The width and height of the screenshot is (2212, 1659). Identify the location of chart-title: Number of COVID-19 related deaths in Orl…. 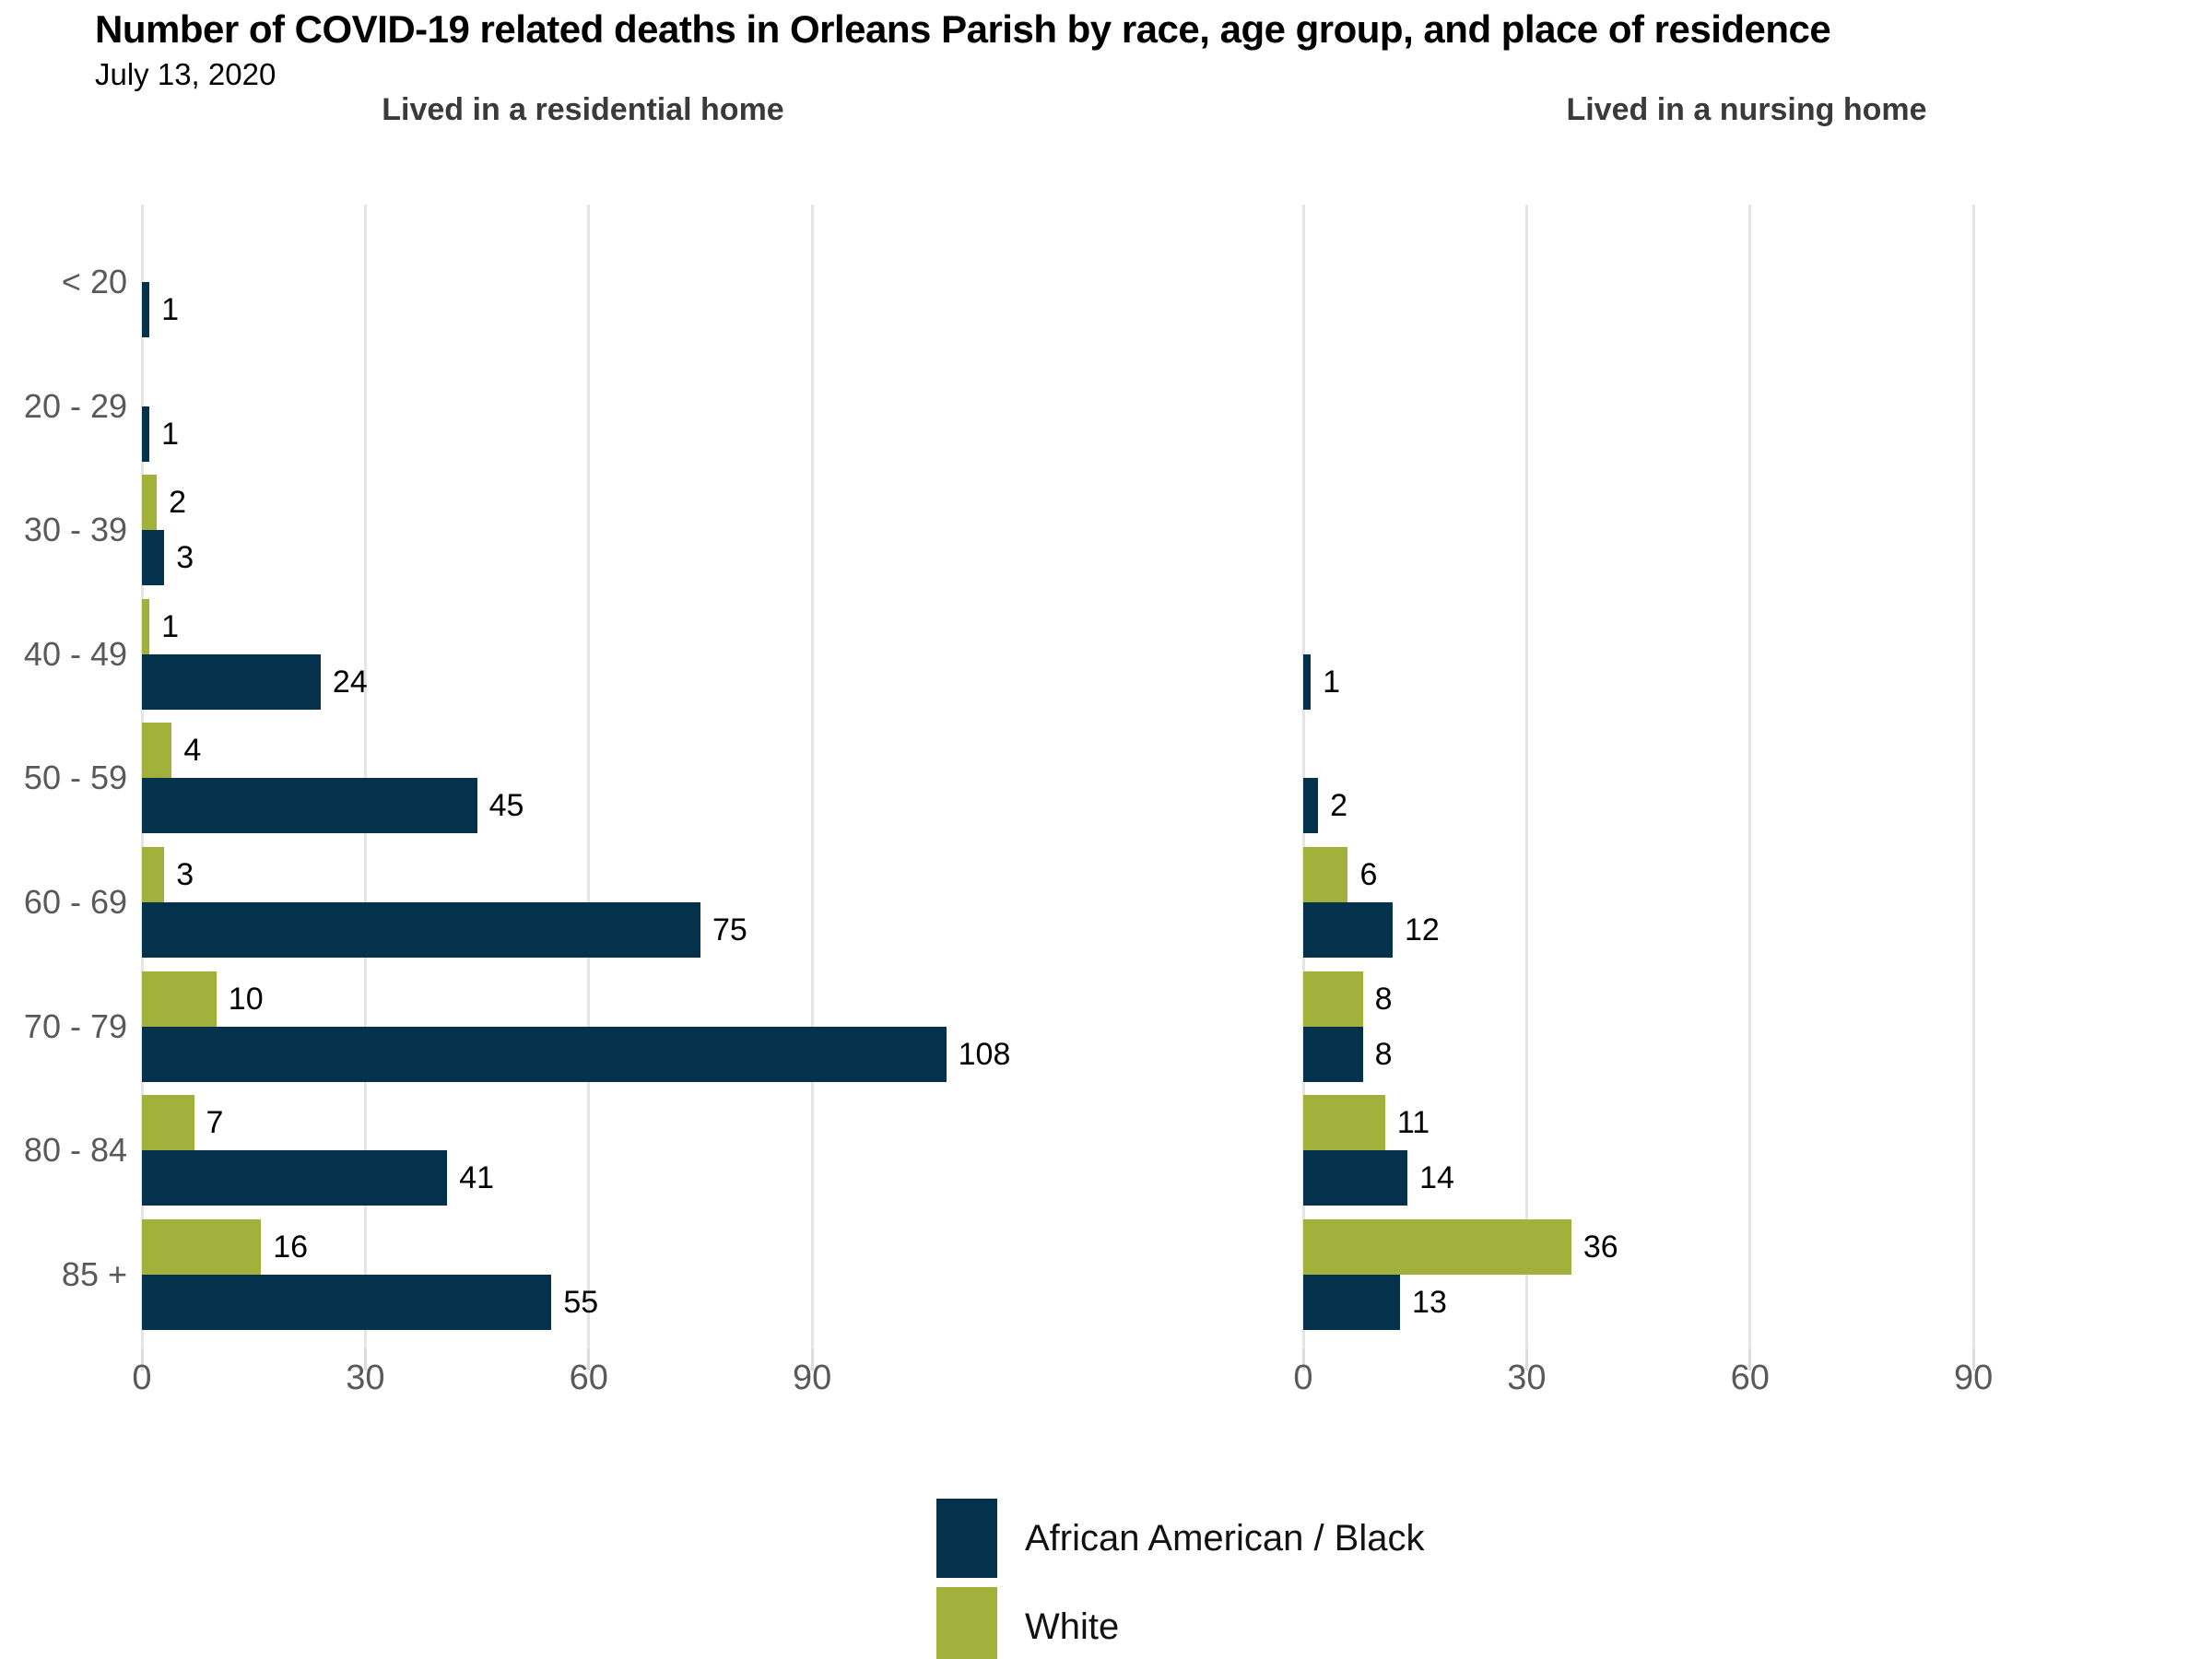
(963, 29).